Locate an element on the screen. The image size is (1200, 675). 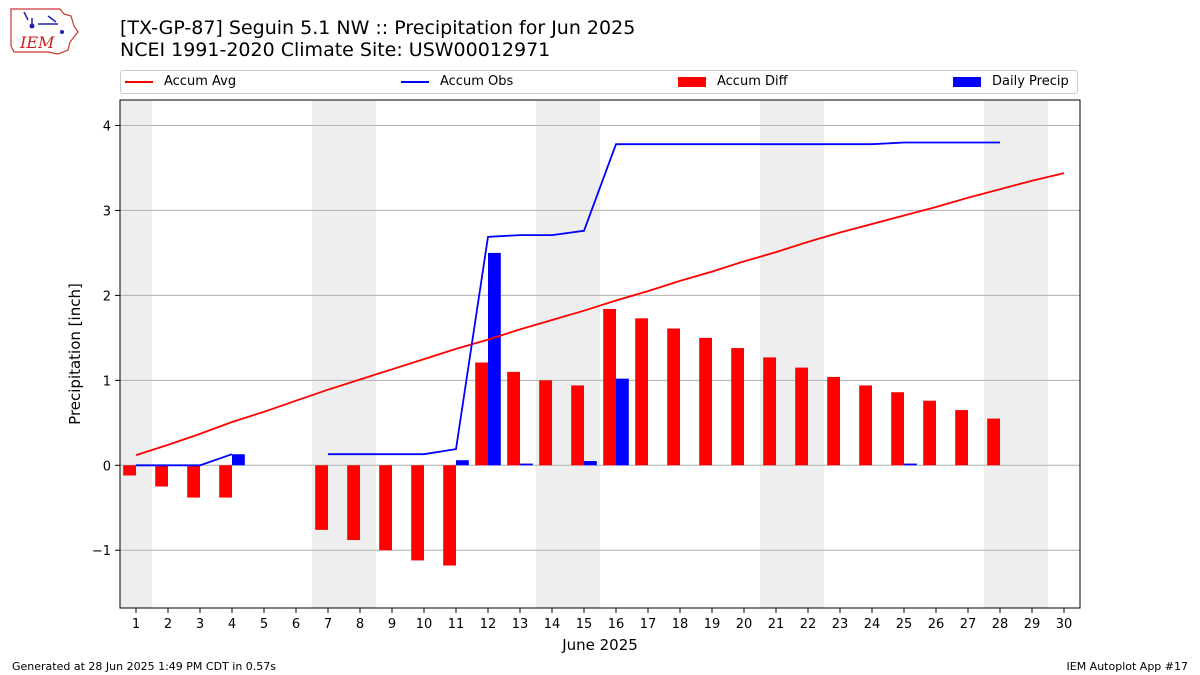
y-tick-label-2: 2 is located at coordinates (107, 296).